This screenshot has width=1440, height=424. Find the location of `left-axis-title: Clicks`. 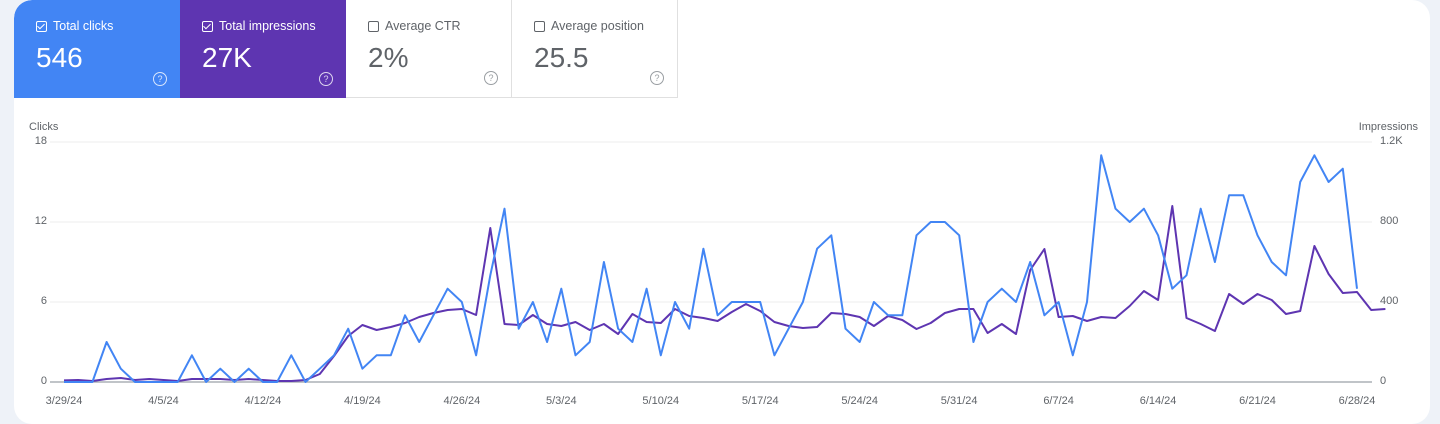

left-axis-title: Clicks is located at coordinates (44, 127).